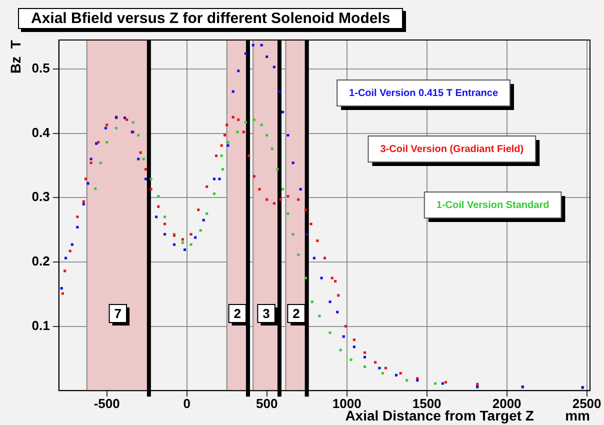 The width and height of the screenshot is (604, 425). Describe the element at coordinates (41, 68) in the screenshot. I see `y-tick-label: 0.5` at that location.